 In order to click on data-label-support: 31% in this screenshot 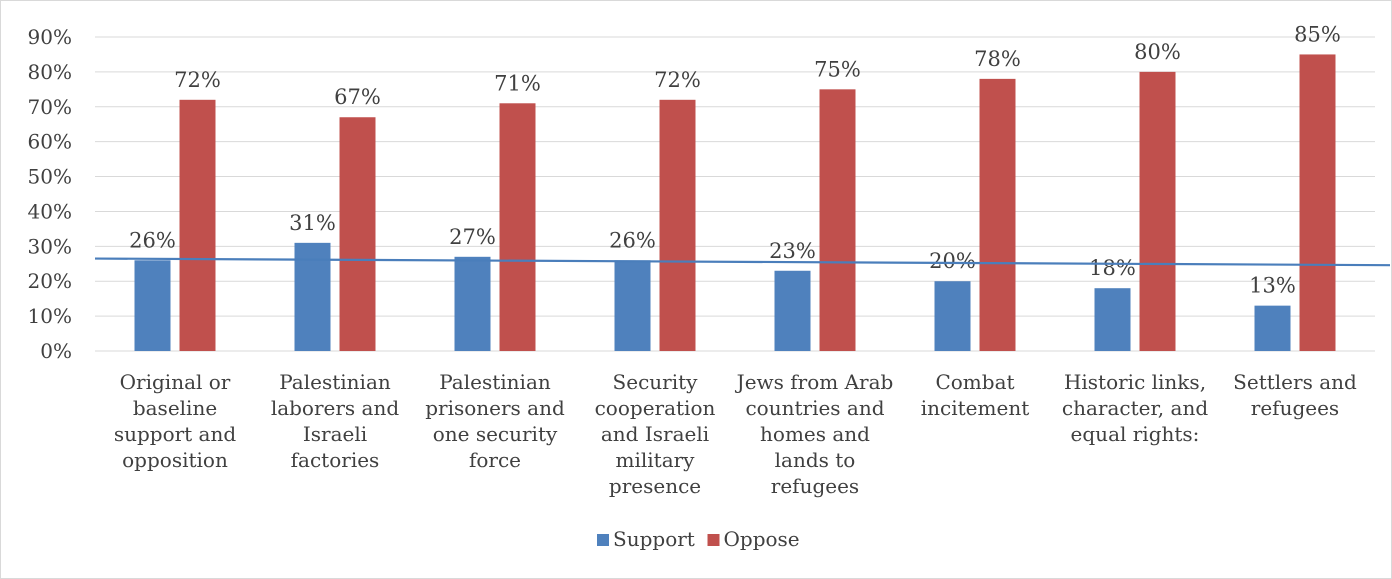, I will do `click(312, 223)`.